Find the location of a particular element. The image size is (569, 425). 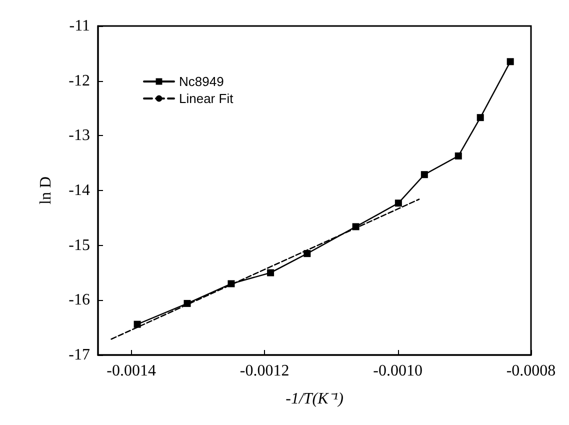

x-axis-title: -1/T(K⁻¹) is located at coordinates (315, 399).